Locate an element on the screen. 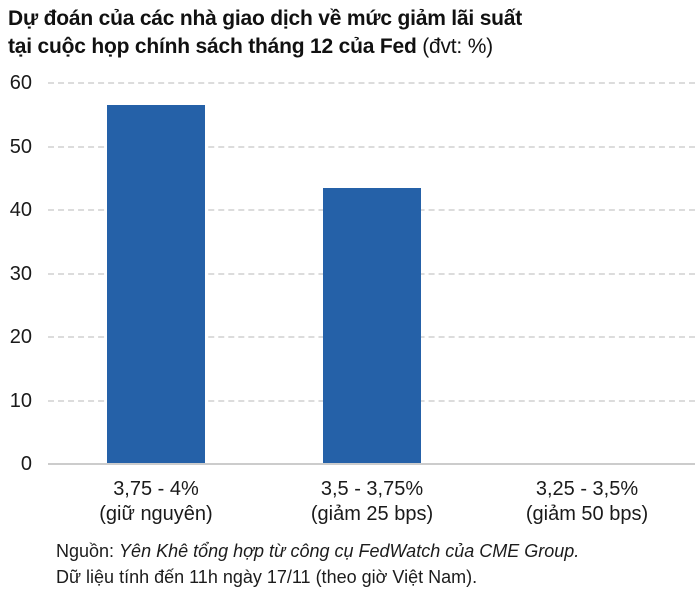  unit-note: (đvt: %) is located at coordinates (454, 46).